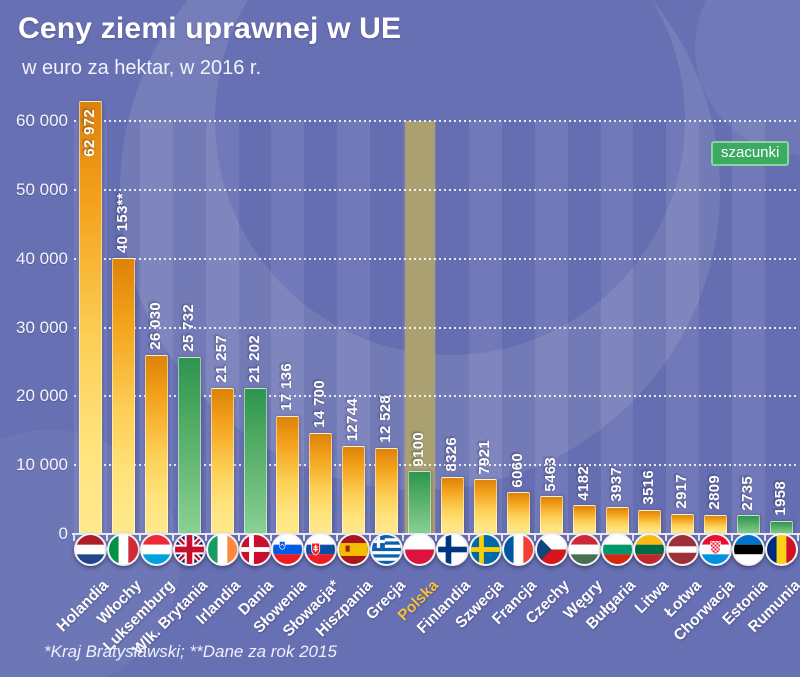 Image resolution: width=800 pixels, height=677 pixels. I want to click on bar-wlk-brytania, so click(189, 445).